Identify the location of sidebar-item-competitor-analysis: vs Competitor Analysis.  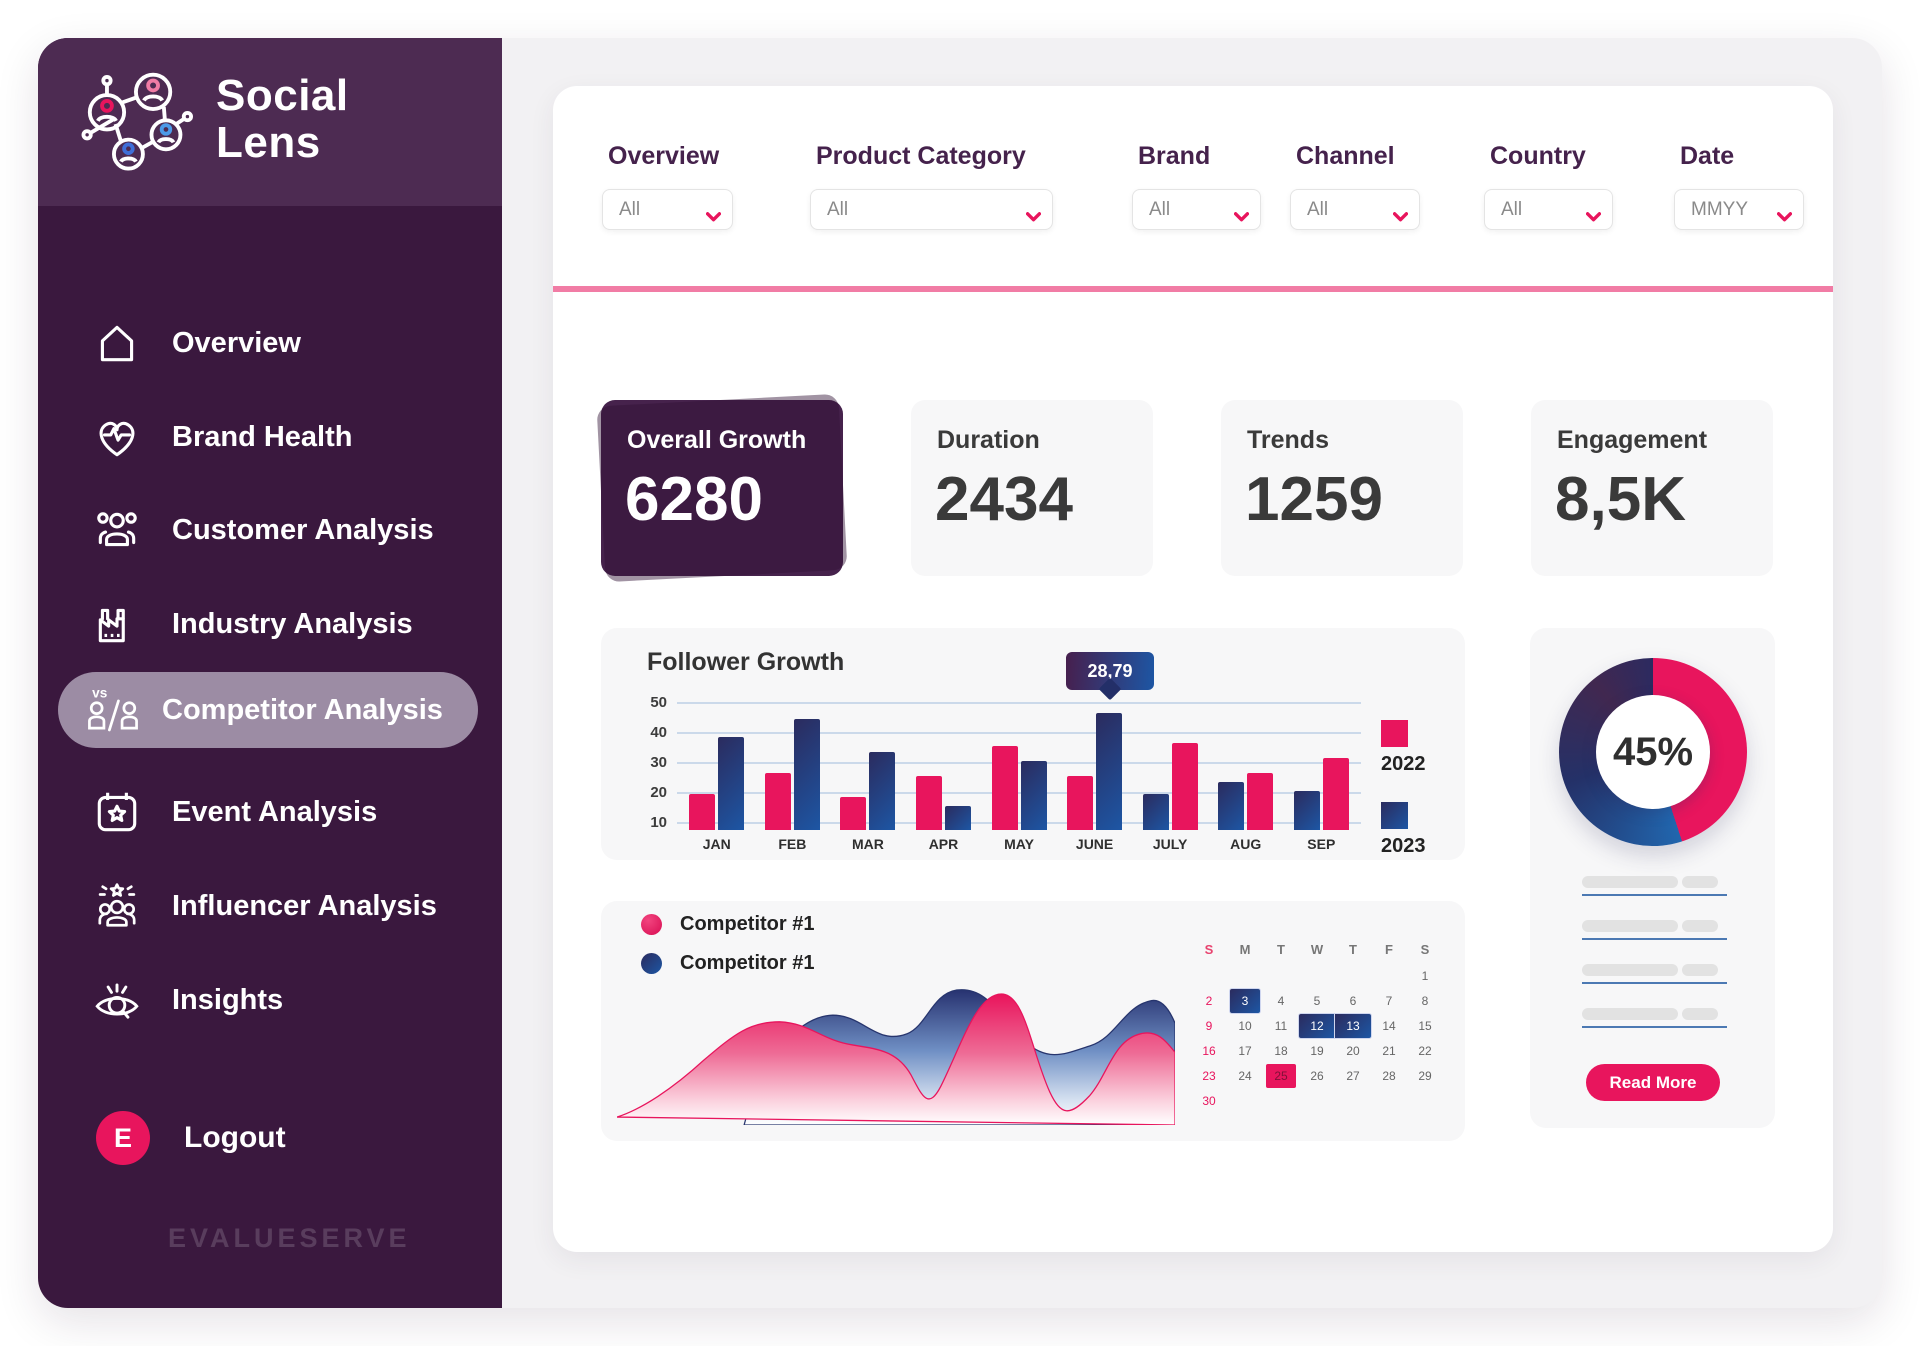
(268, 710).